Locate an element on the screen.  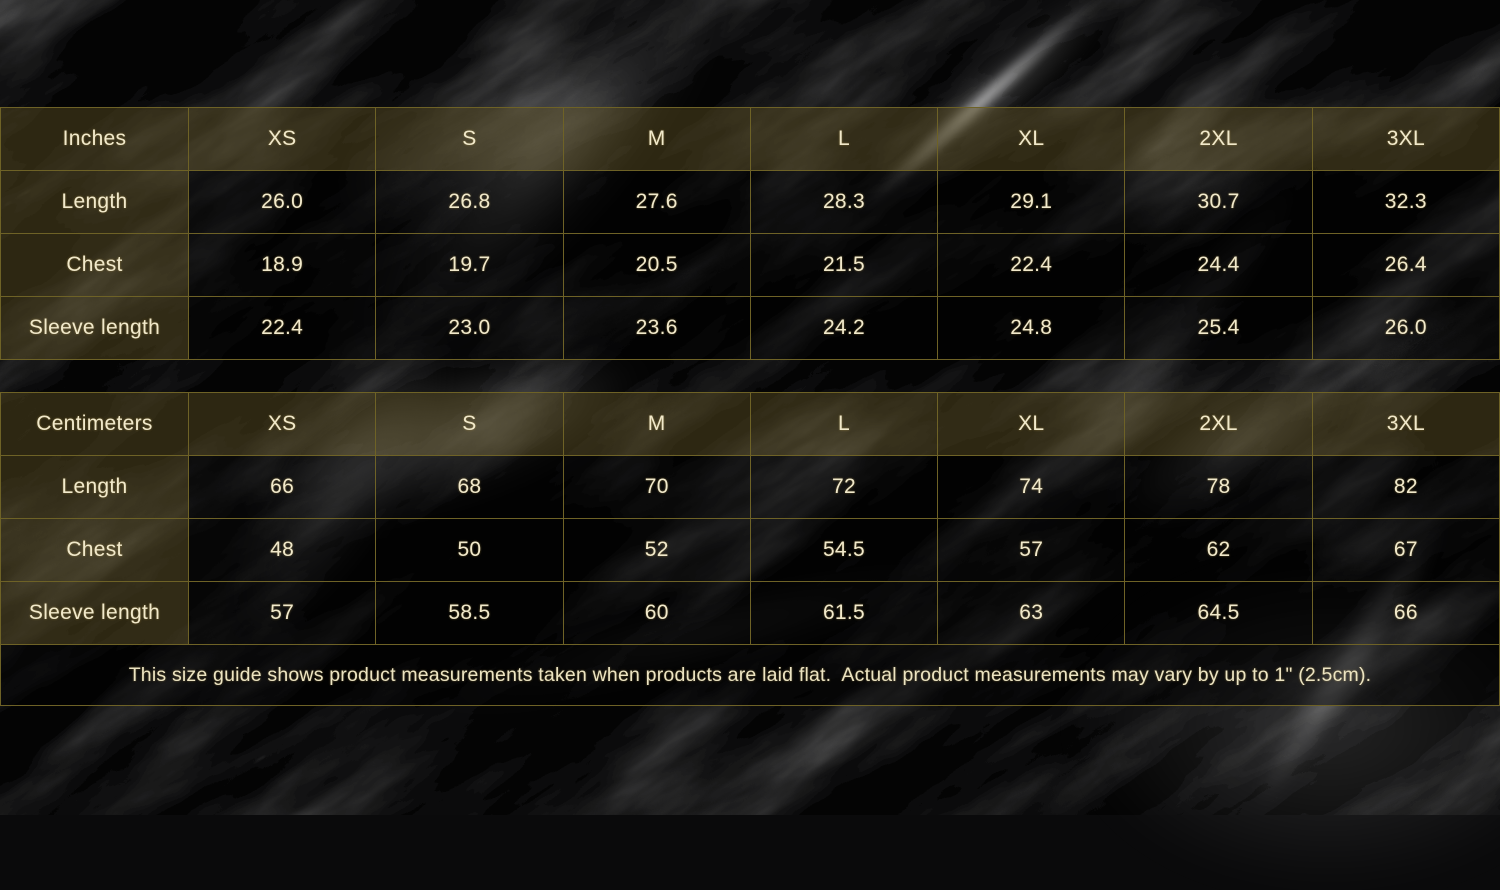
measurement-cell: 24.4 is located at coordinates (1218, 265).